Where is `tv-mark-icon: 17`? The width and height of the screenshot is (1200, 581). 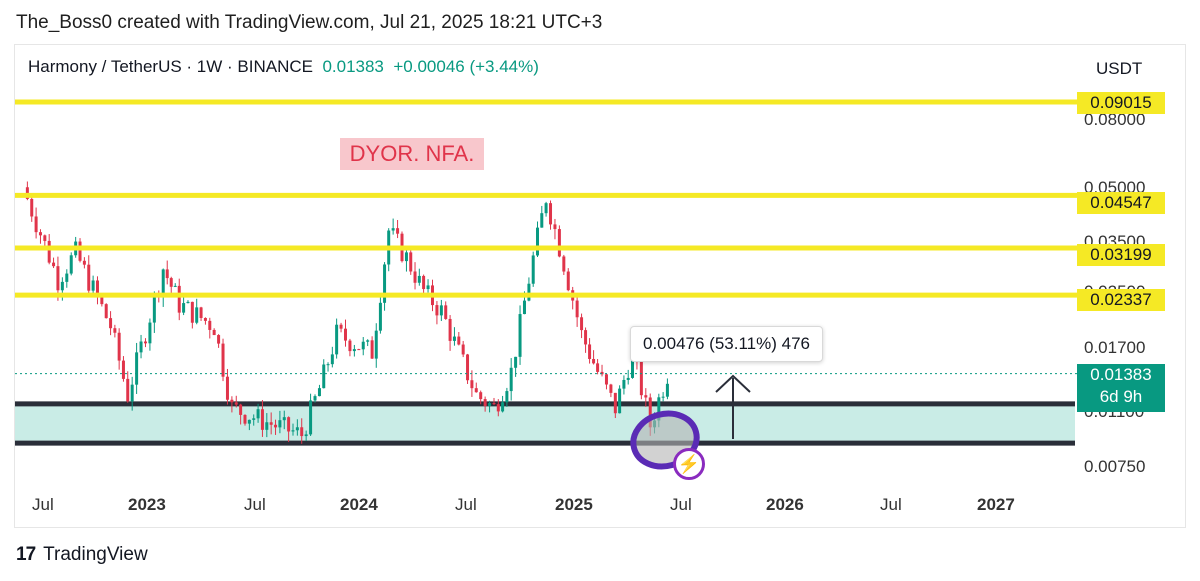
tv-mark-icon: 17 is located at coordinates (26, 554).